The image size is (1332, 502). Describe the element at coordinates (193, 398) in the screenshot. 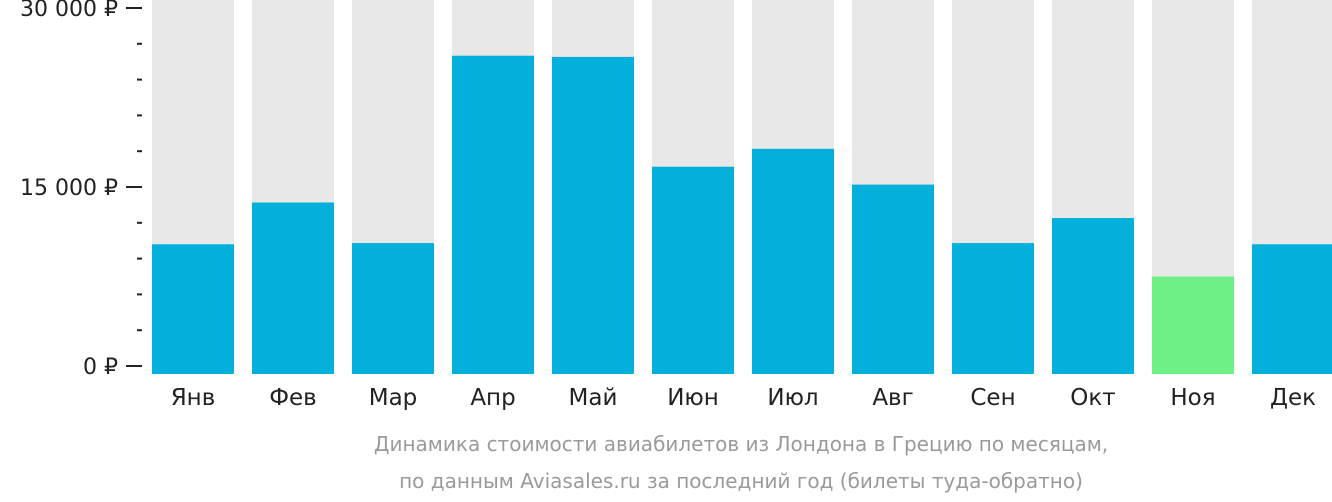

I see `x-category-label: Янв` at that location.